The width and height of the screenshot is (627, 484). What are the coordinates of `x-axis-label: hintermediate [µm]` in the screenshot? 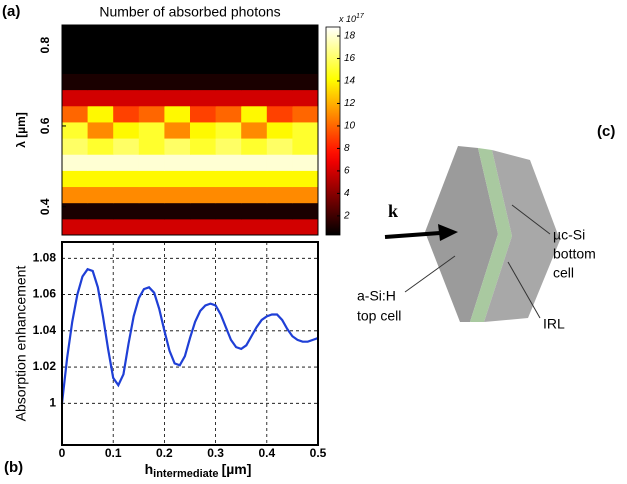 It's located at (198, 470).